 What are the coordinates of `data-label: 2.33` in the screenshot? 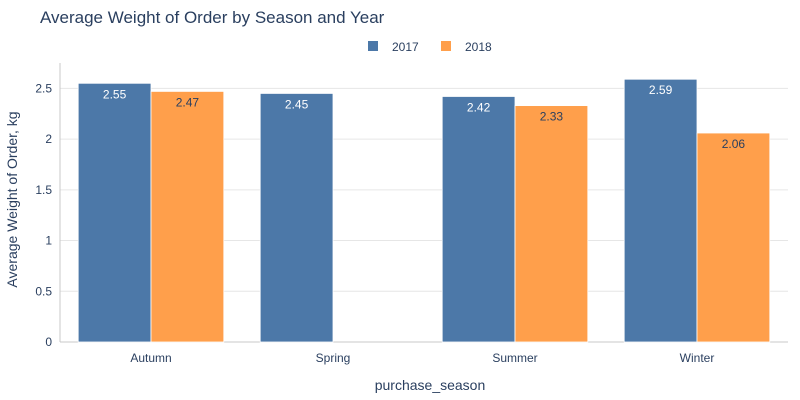 It's located at (552, 117).